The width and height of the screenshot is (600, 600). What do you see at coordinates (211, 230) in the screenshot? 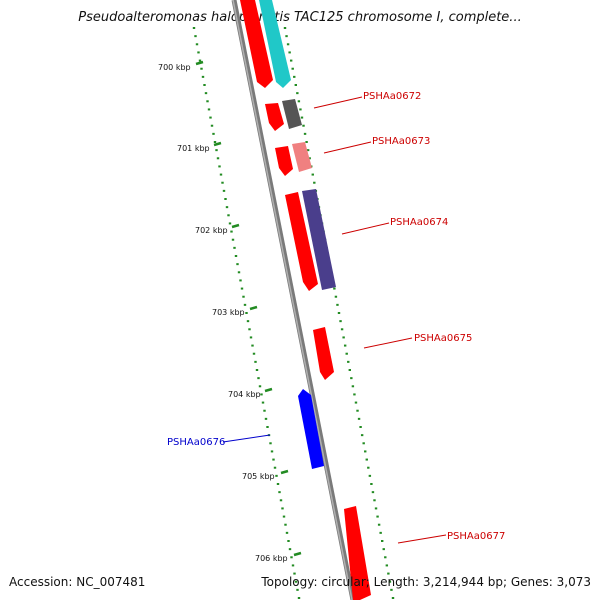
I see `tick-label-702: 702 kbp` at bounding box center [211, 230].